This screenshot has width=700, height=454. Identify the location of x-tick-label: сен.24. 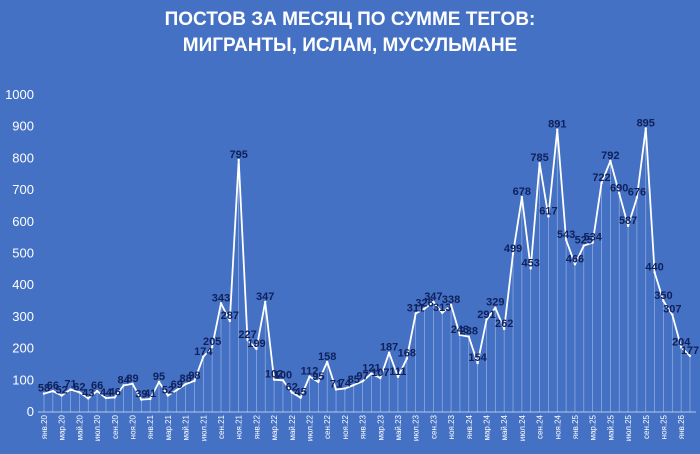
(540, 426).